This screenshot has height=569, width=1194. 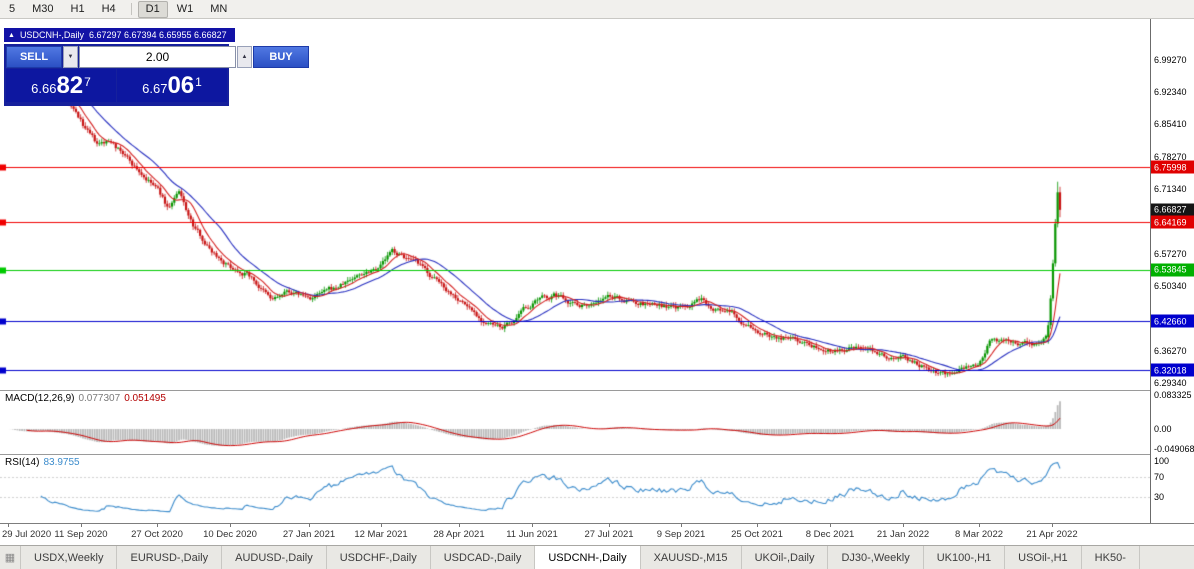 I want to click on macd-indicator-label: MACD(12,26,9) 0.077307 0.051495, so click(x=85, y=398).